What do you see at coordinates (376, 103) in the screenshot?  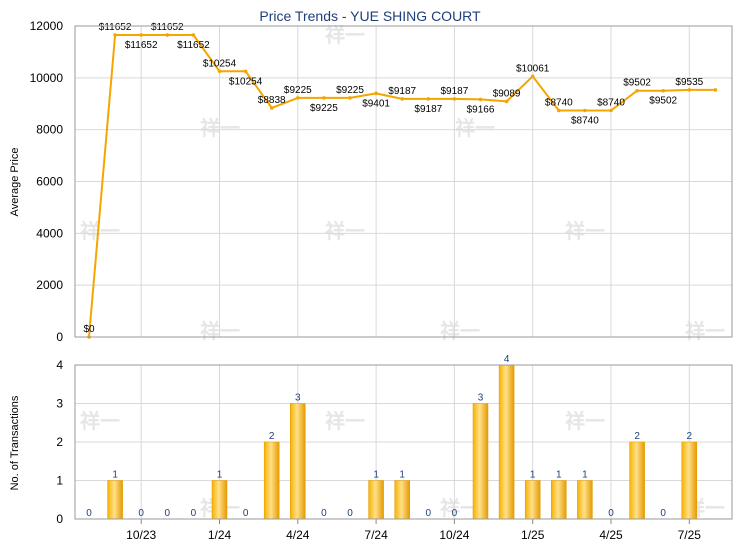 I see `price-data-label: $9401` at bounding box center [376, 103].